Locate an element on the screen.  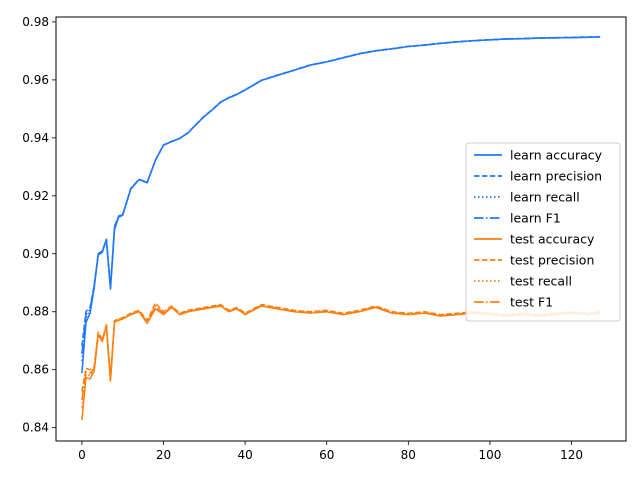
legend-box is located at coordinates (543, 232).